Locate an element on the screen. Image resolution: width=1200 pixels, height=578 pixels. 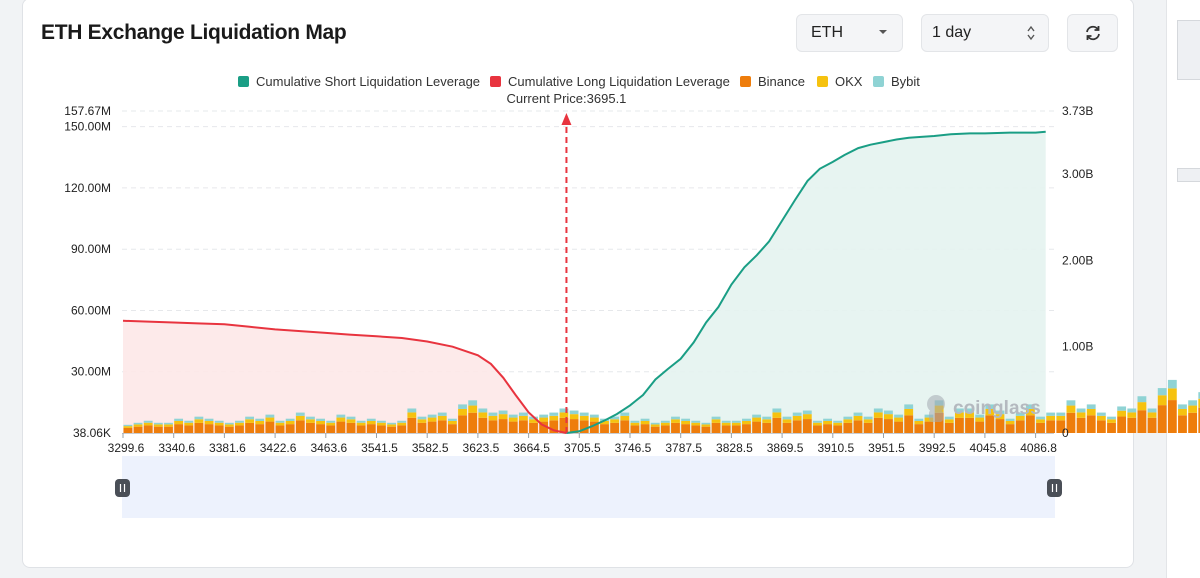
legend-item: Cumulative Short Liquidation Leverage is located at coordinates (359, 81).